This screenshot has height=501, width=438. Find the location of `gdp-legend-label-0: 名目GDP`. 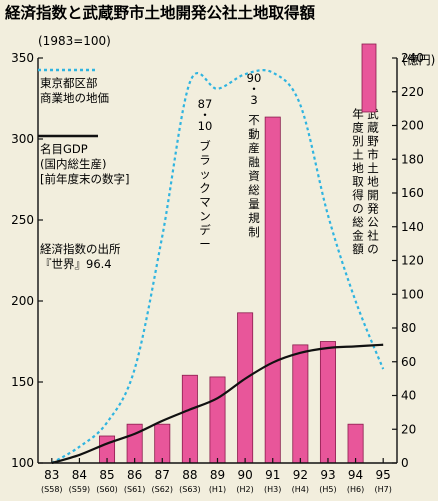

gdp-legend-label-0: 名目GDP is located at coordinates (64, 149).